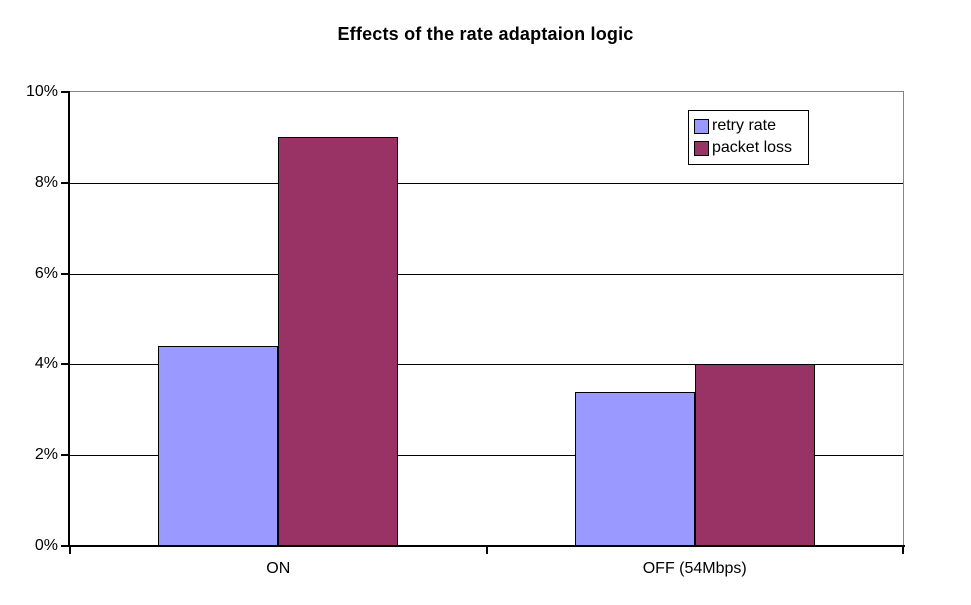 The width and height of the screenshot is (971, 605). What do you see at coordinates (69, 319) in the screenshot?
I see `y-axis-line` at bounding box center [69, 319].